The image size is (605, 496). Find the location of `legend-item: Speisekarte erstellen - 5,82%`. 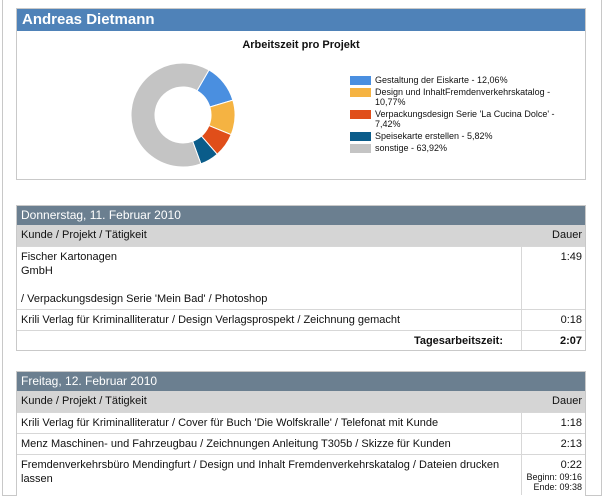

legend-item: Speisekarte erstellen - 5,82% is located at coordinates (465, 136).